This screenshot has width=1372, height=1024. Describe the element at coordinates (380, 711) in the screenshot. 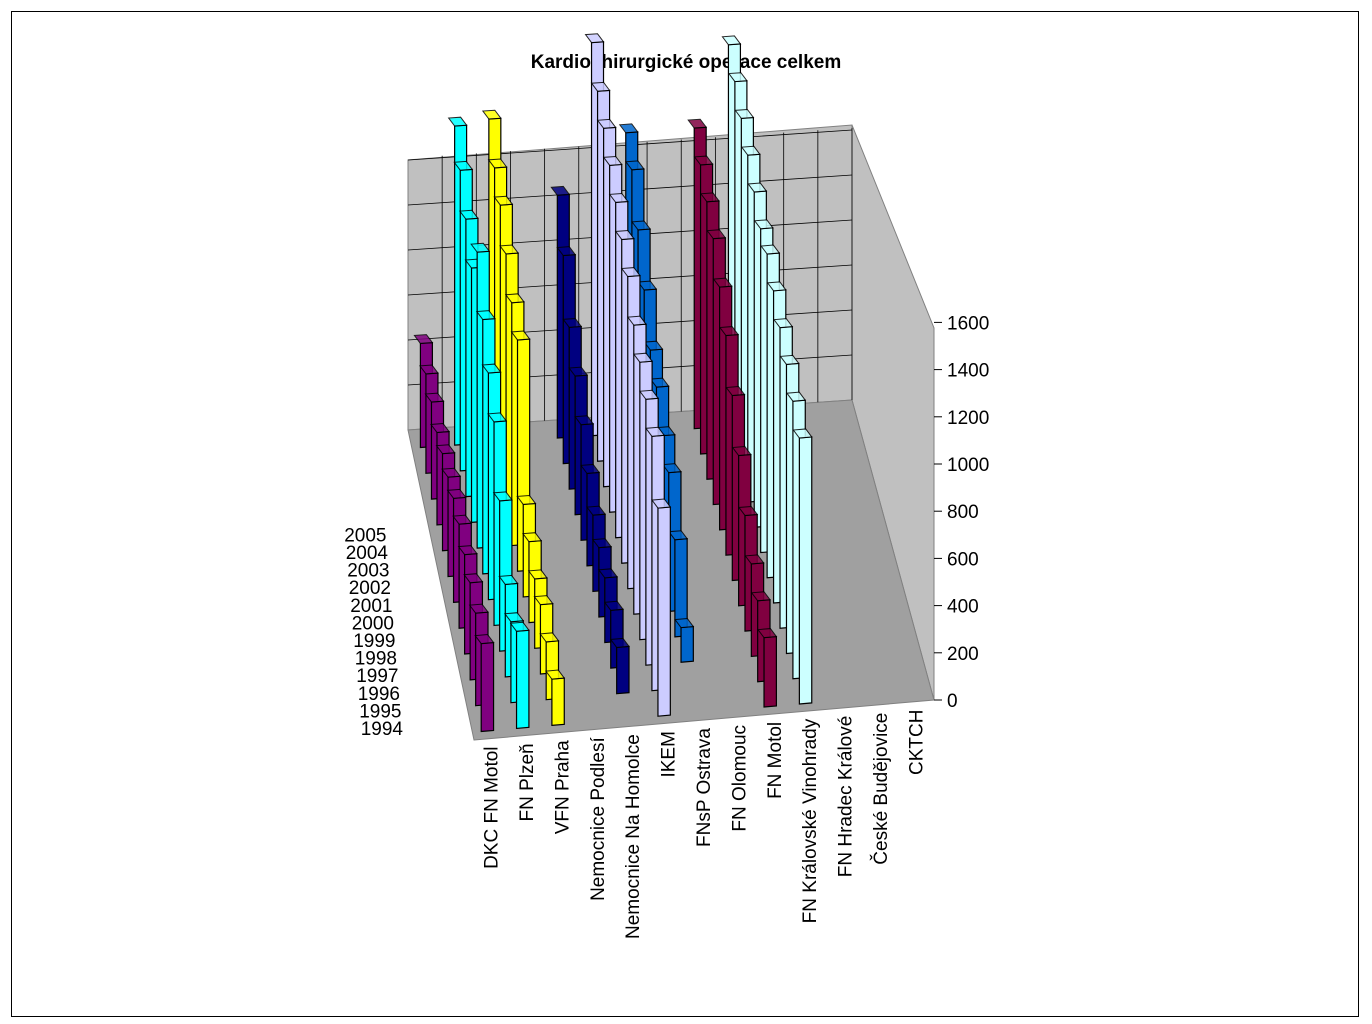

I see `depth-label: 1995` at that location.